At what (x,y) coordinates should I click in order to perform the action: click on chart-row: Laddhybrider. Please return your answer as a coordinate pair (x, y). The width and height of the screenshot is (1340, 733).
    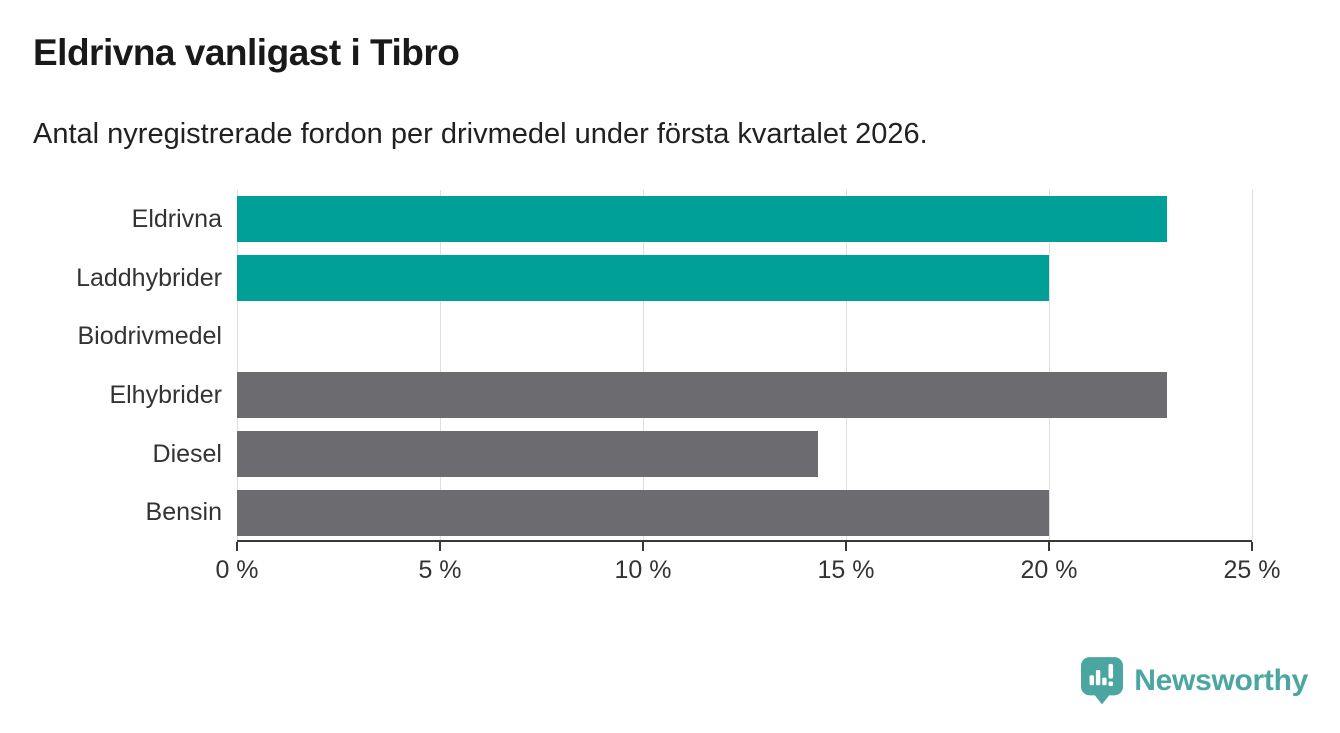
    Looking at the image, I should click on (626, 278).